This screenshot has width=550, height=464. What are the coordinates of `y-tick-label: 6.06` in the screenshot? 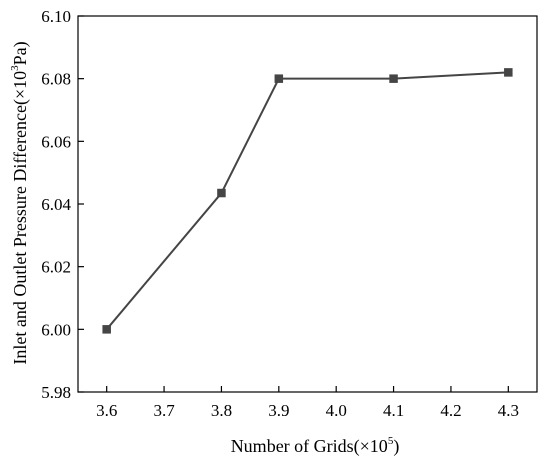 It's located at (56, 141).